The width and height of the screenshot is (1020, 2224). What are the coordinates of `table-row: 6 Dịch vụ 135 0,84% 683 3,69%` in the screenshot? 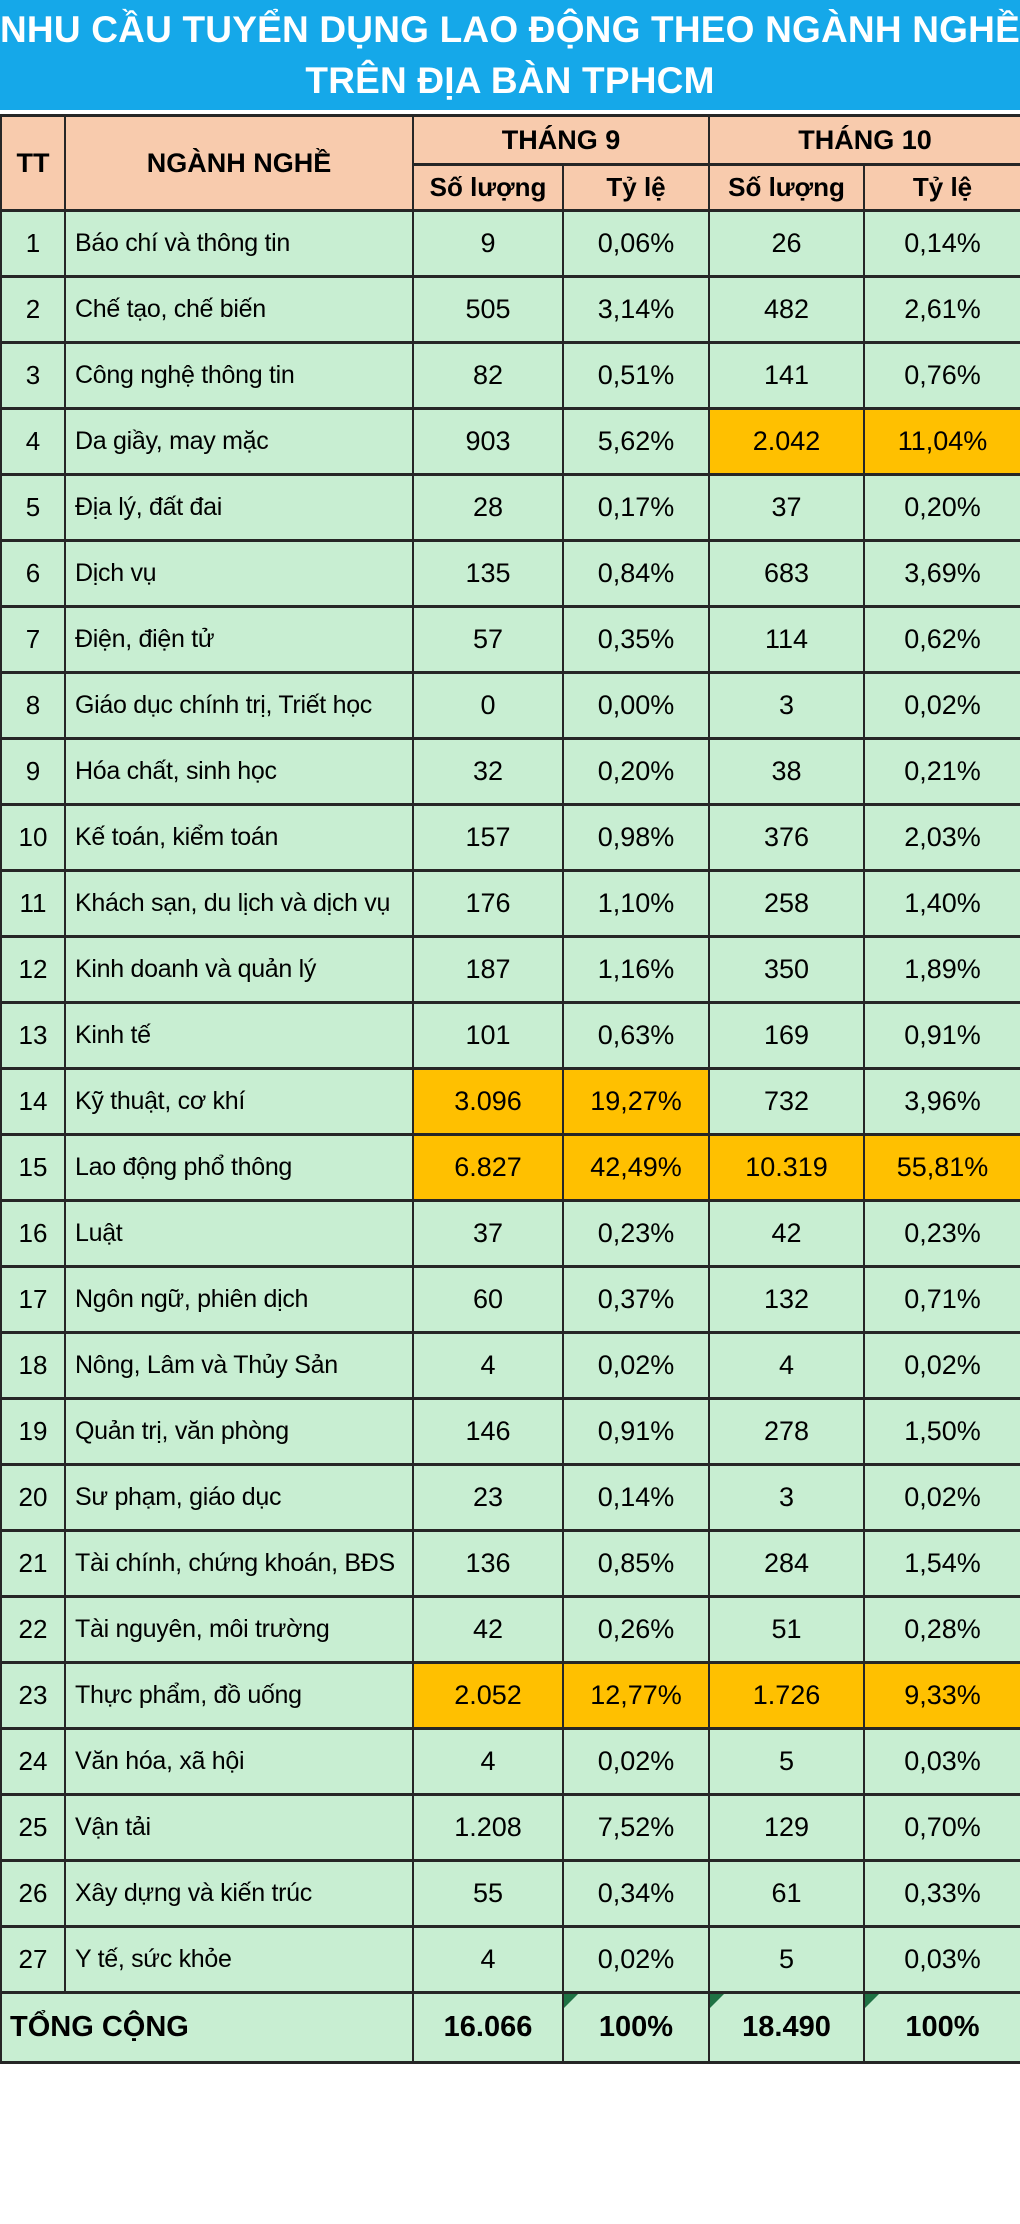 It's located at (510, 573).